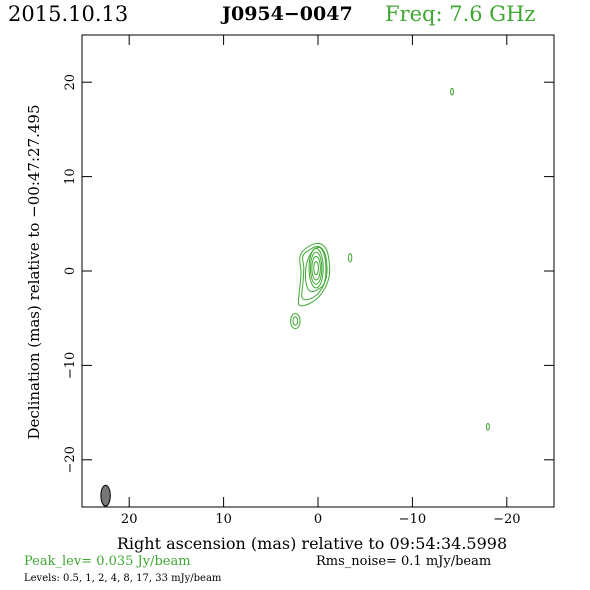 This screenshot has height=590, width=590. What do you see at coordinates (318, 519) in the screenshot?
I see `x-tick-label: 0` at bounding box center [318, 519].